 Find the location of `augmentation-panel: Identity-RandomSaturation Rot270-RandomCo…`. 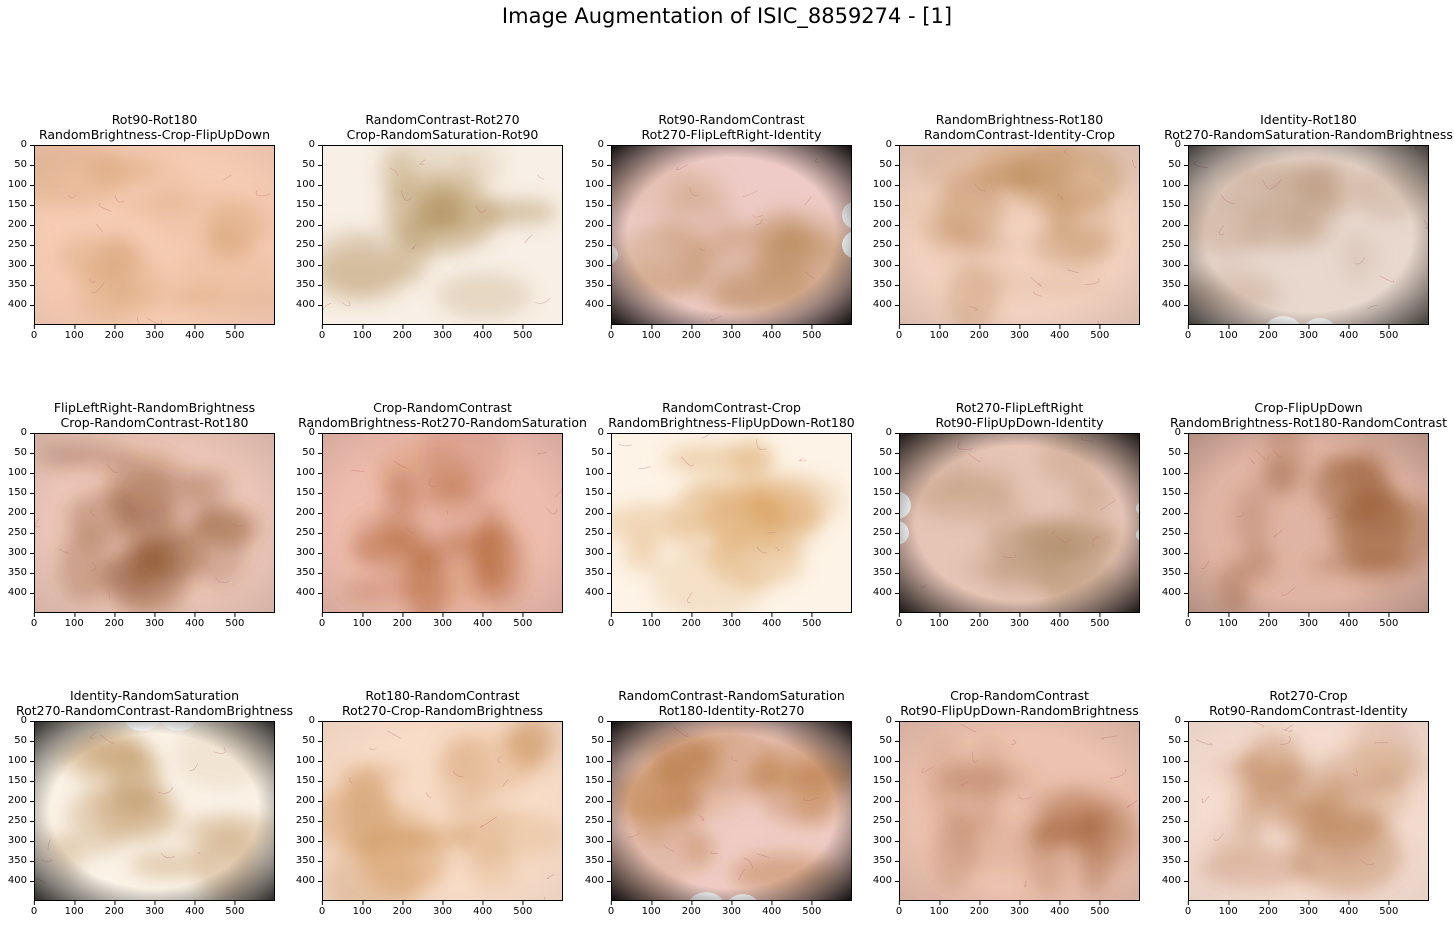

augmentation-panel: Identity-RandomSaturation Rot270-RandomCo… is located at coordinates (150, 802).